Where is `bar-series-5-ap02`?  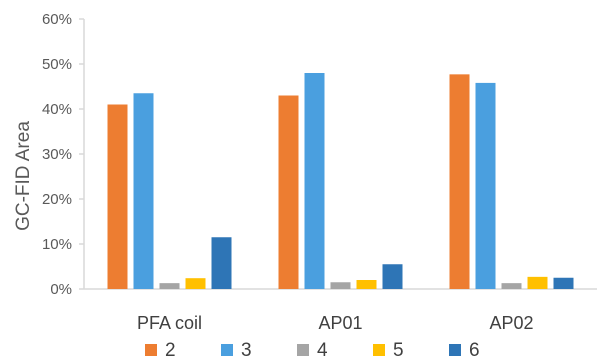
bar-series-5-ap02 is located at coordinates (537, 282).